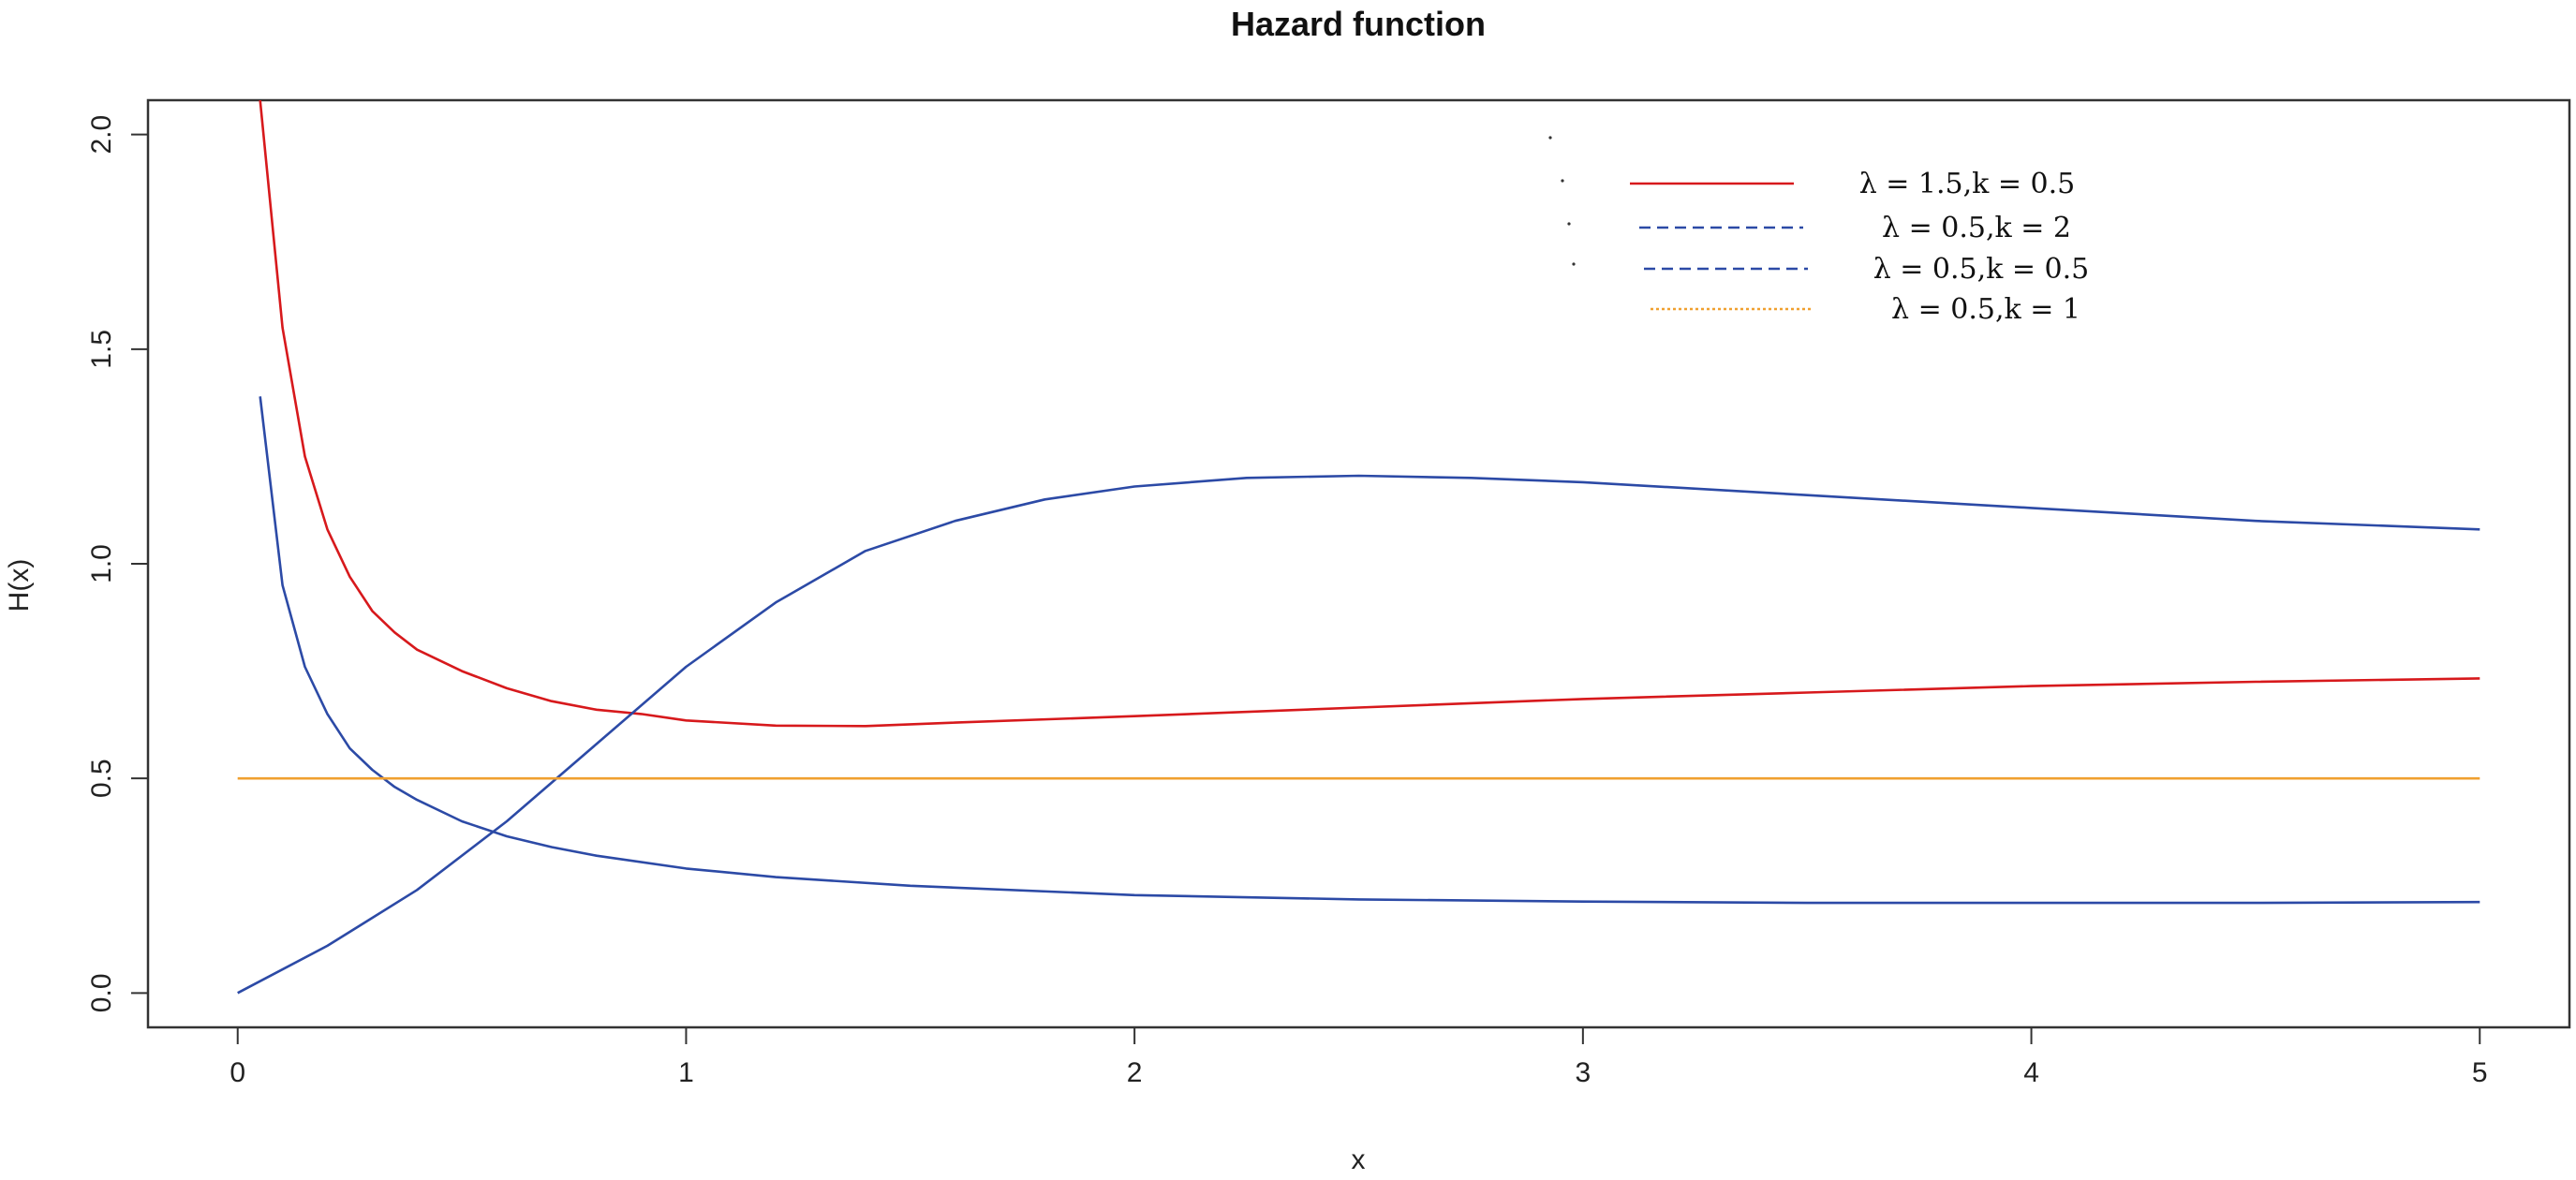 Image resolution: width=2576 pixels, height=1180 pixels. I want to click on y-tick-label: 2.0, so click(101, 135).